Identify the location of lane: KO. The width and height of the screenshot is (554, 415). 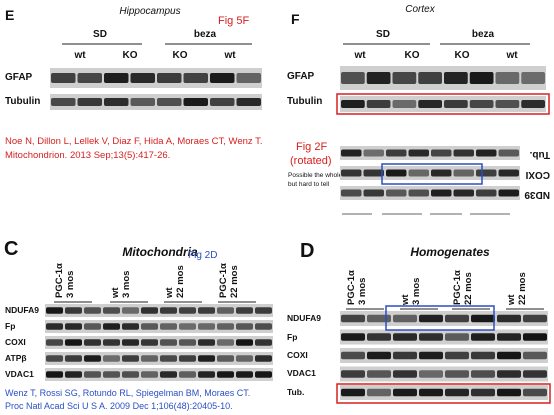
(412, 55).